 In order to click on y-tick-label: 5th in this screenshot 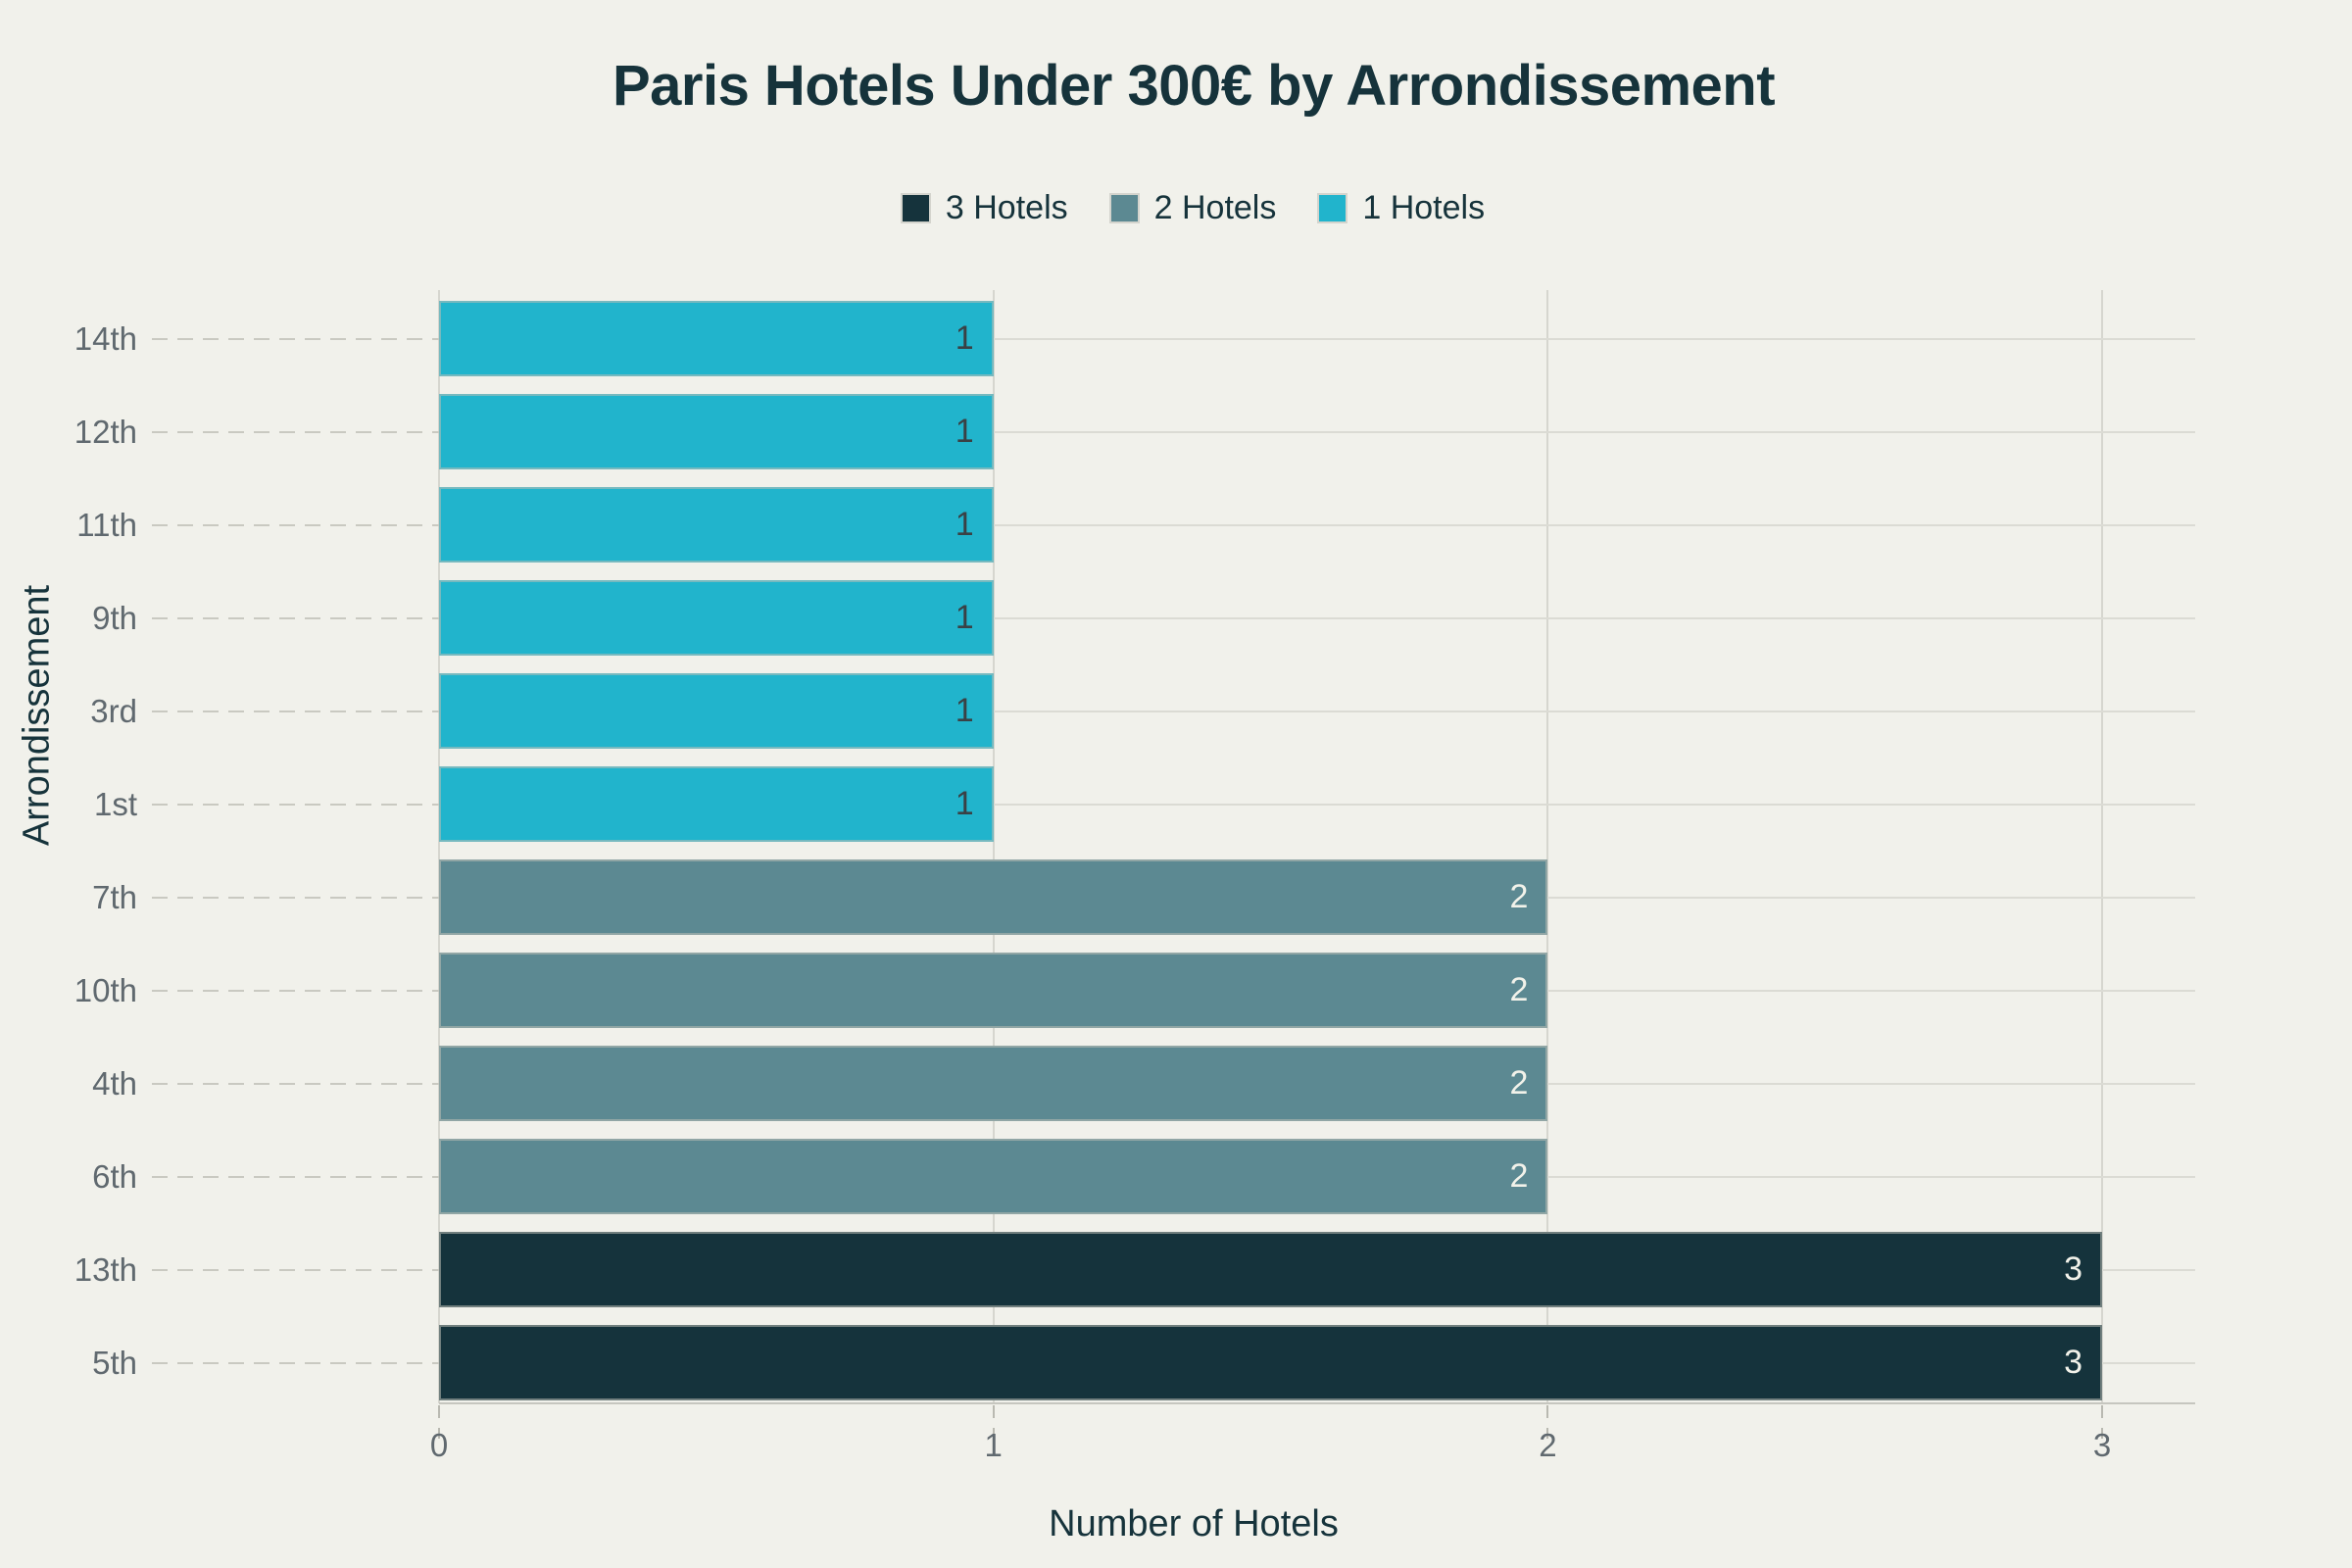, I will do `click(114, 1362)`.